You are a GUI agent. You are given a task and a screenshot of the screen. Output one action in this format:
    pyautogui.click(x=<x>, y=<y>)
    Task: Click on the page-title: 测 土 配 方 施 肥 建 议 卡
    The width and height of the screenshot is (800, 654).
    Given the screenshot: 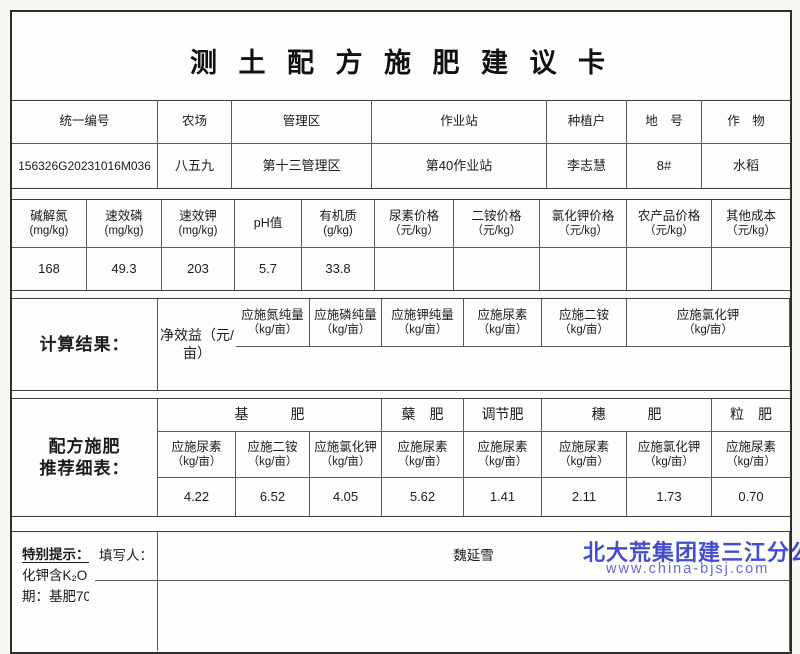 What is the action you would take?
    pyautogui.click(x=400, y=62)
    